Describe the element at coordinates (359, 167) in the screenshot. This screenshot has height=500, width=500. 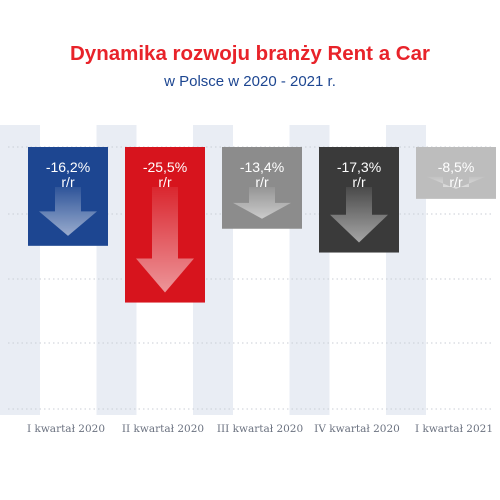
I see `data-label: -17,3%` at that location.